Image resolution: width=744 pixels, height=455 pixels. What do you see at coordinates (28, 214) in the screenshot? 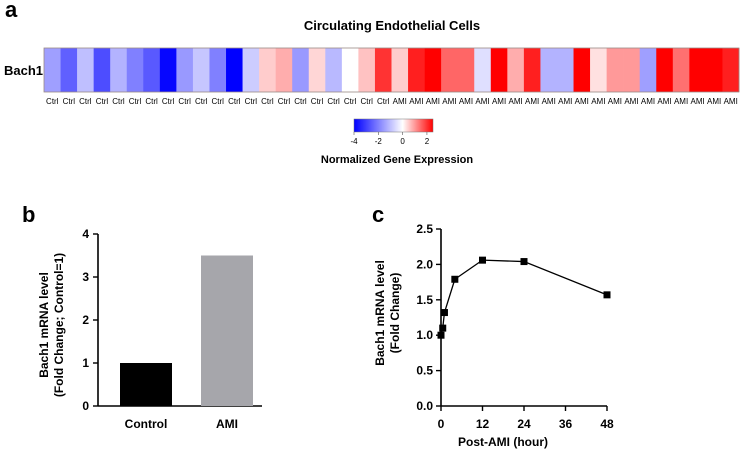
I see `panel-b-letter: b` at bounding box center [28, 214].